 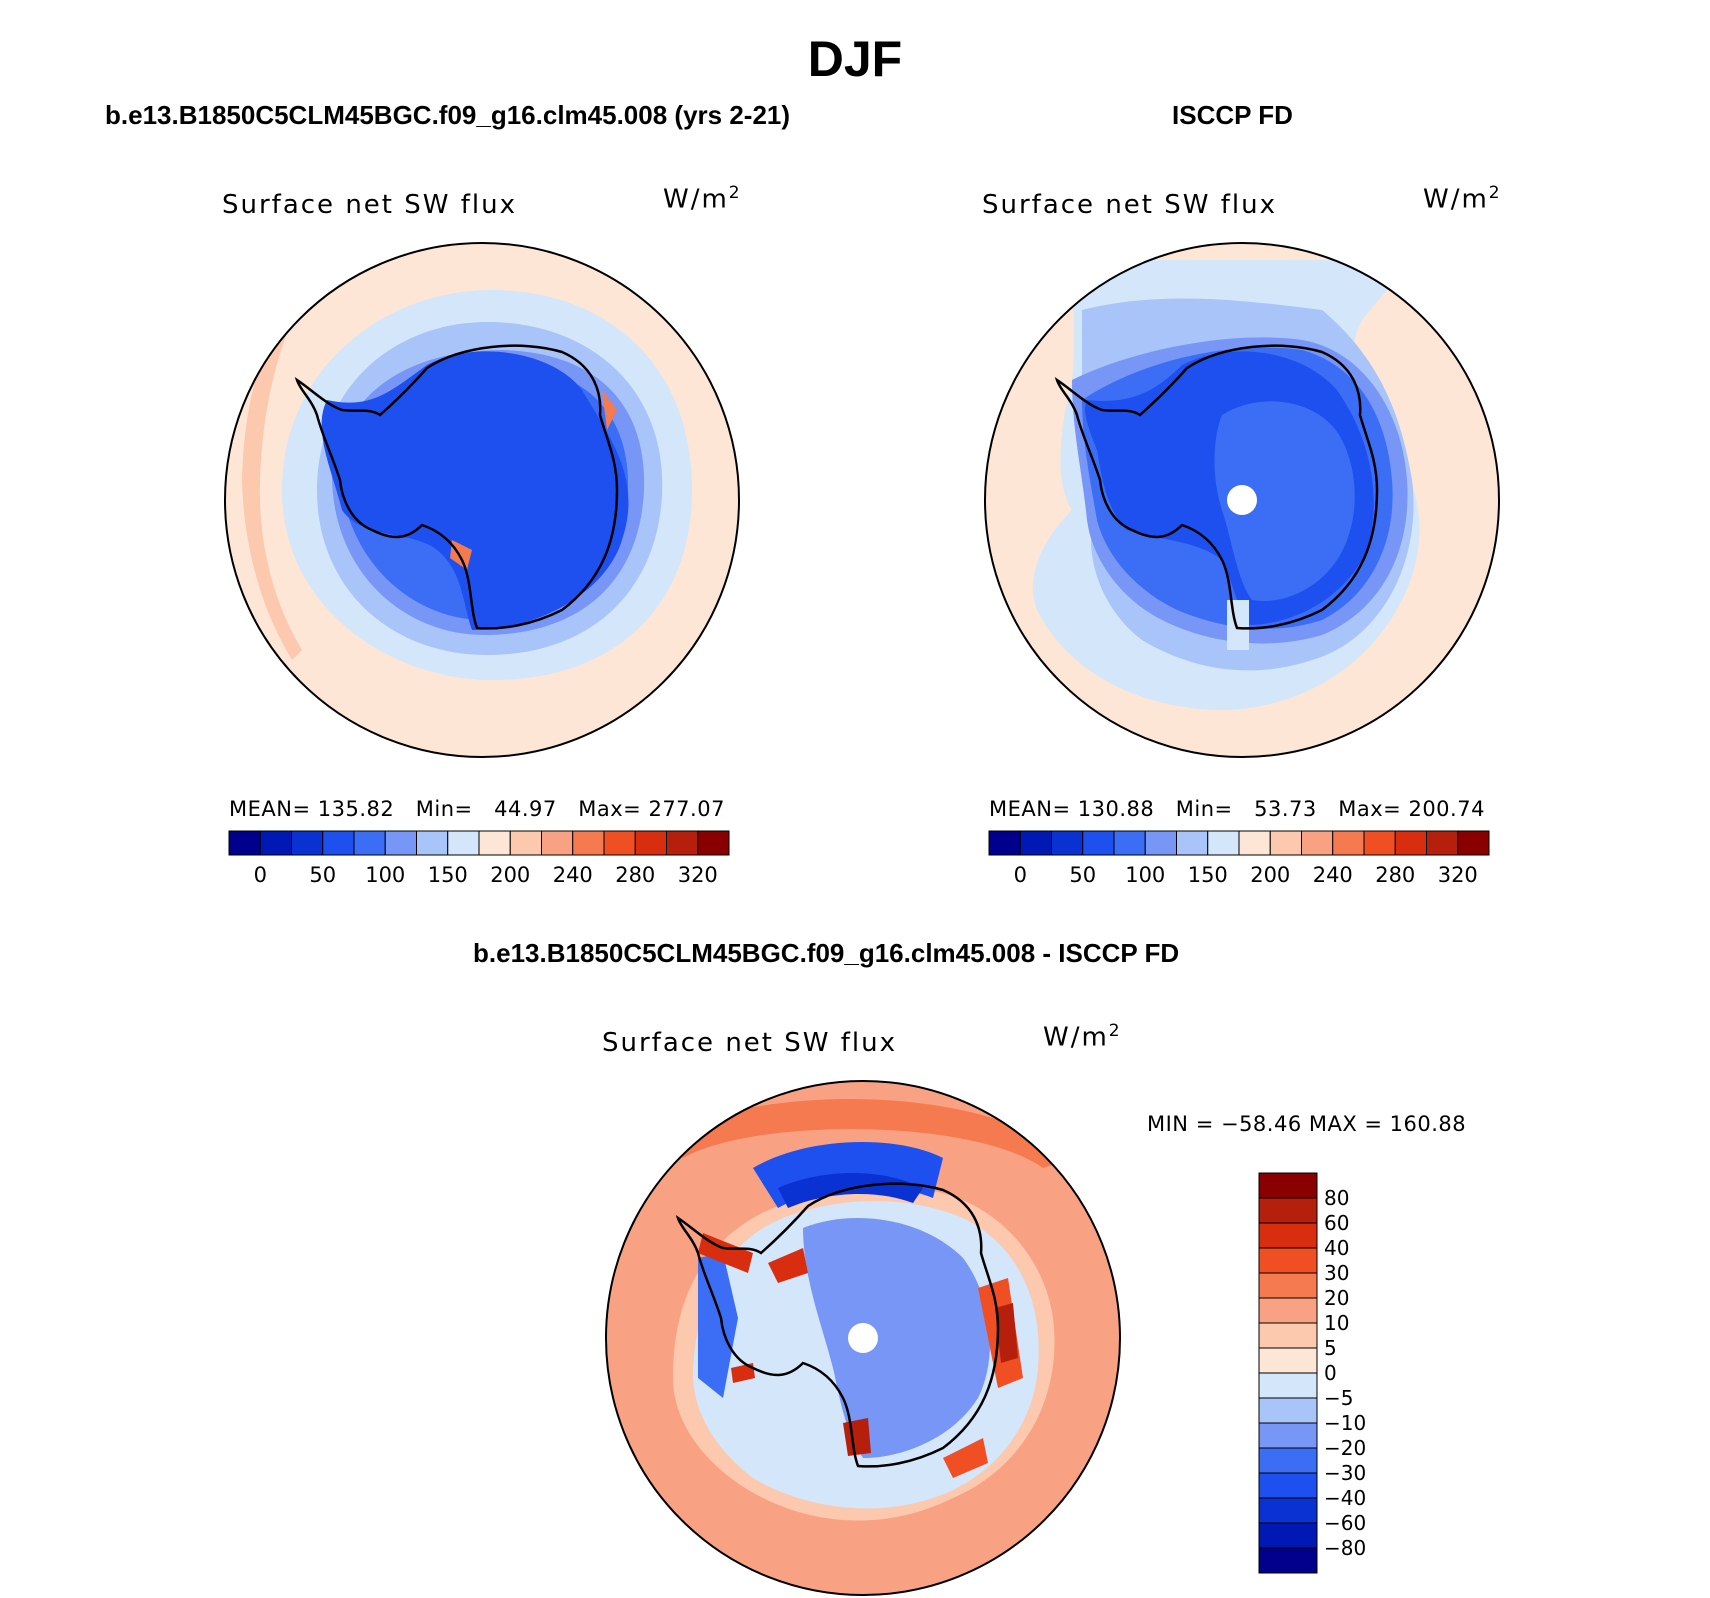 What do you see at coordinates (385, 875) in the screenshot?
I see `panel-1-colorbar-tick-label: 100` at bounding box center [385, 875].